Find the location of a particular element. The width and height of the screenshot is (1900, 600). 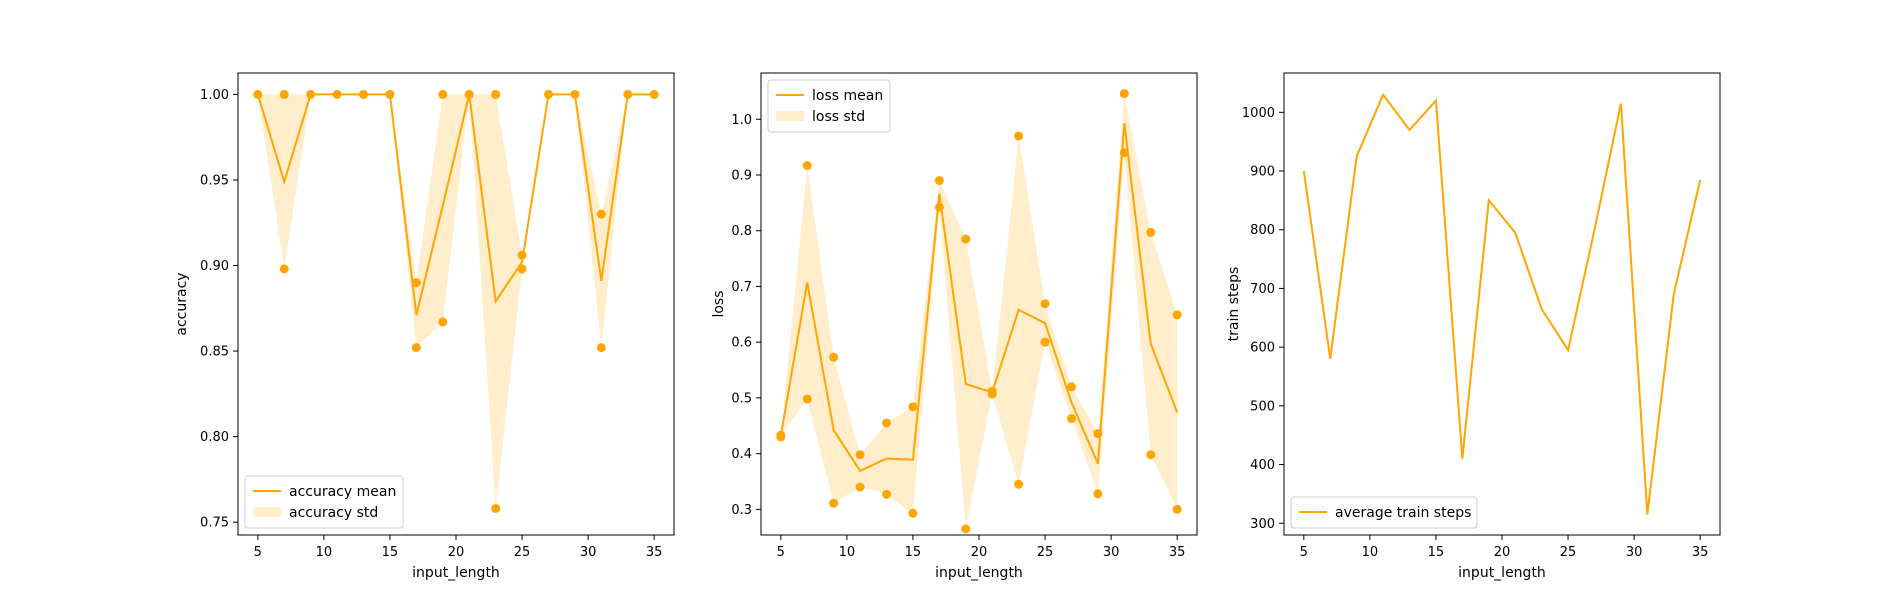

y-tick-label: 1.0 is located at coordinates (741, 120).